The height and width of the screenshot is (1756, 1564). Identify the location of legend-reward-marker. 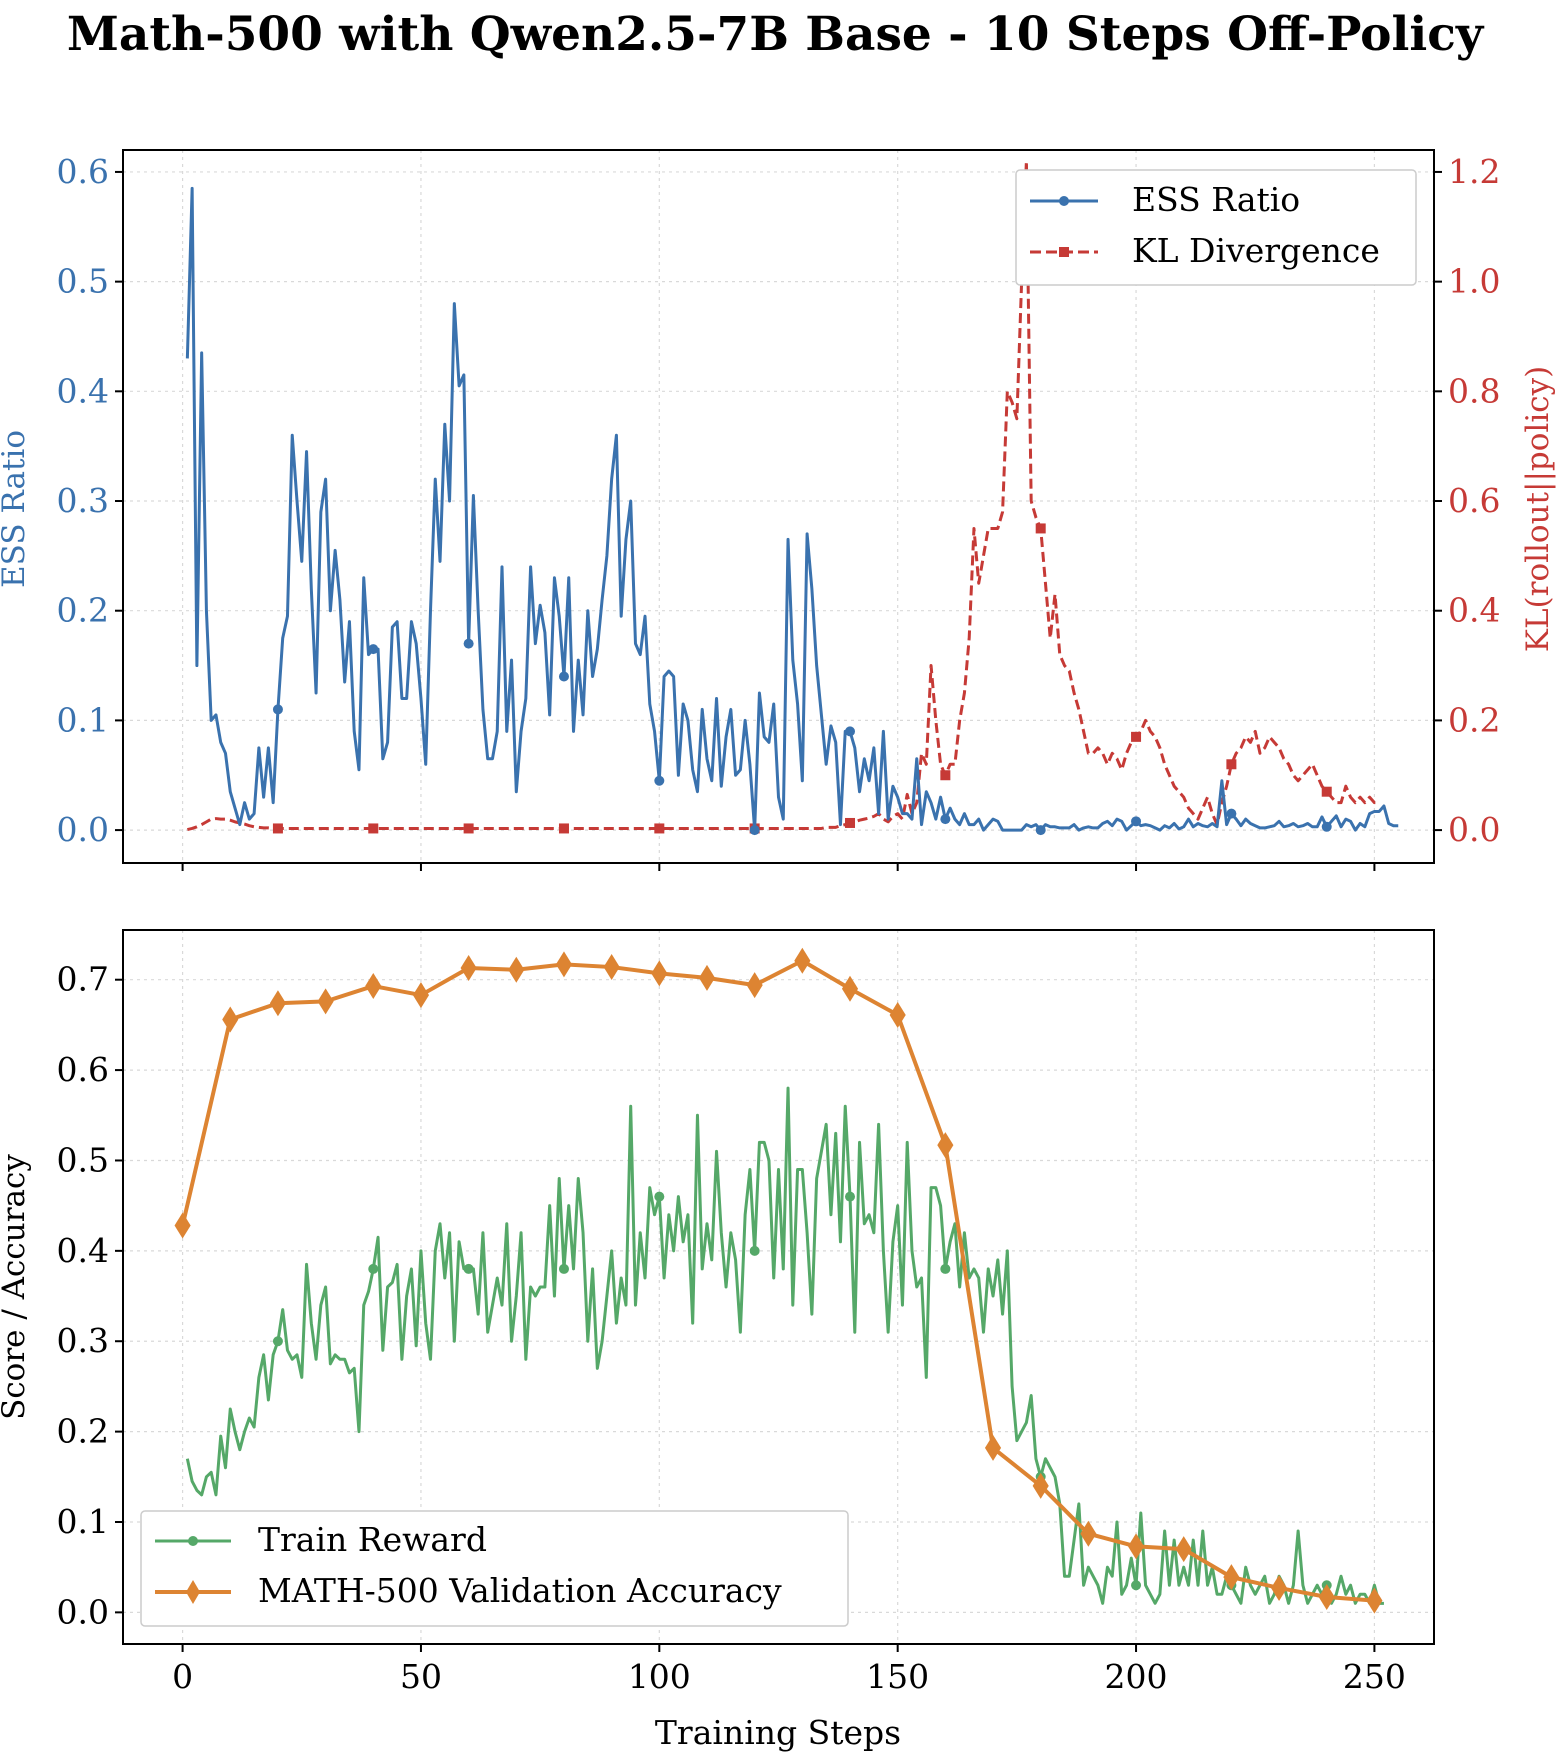
(193, 1541).